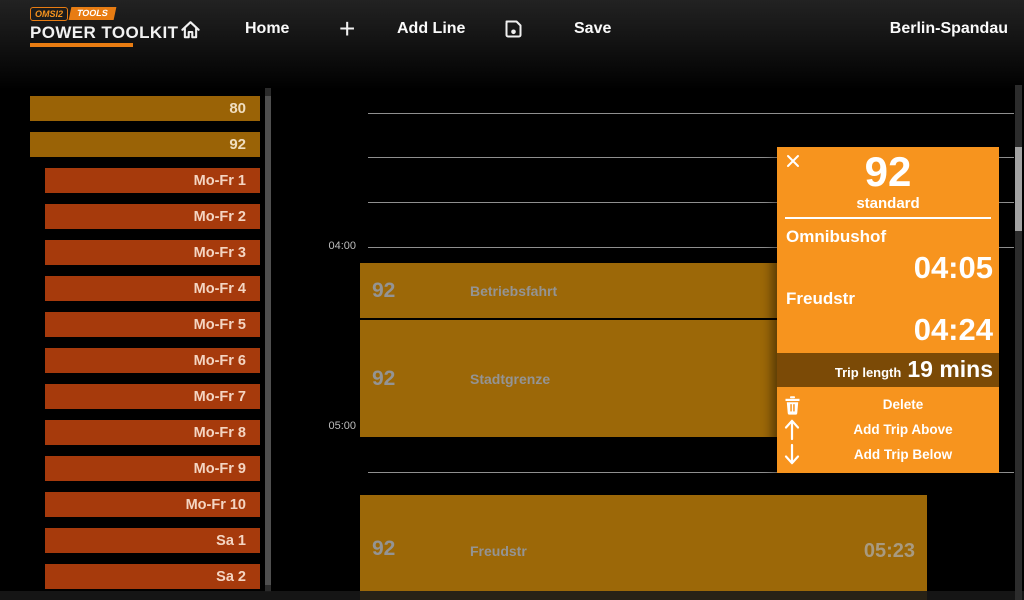  Describe the element at coordinates (81, 45) in the screenshot. I see `logo-underline` at that location.